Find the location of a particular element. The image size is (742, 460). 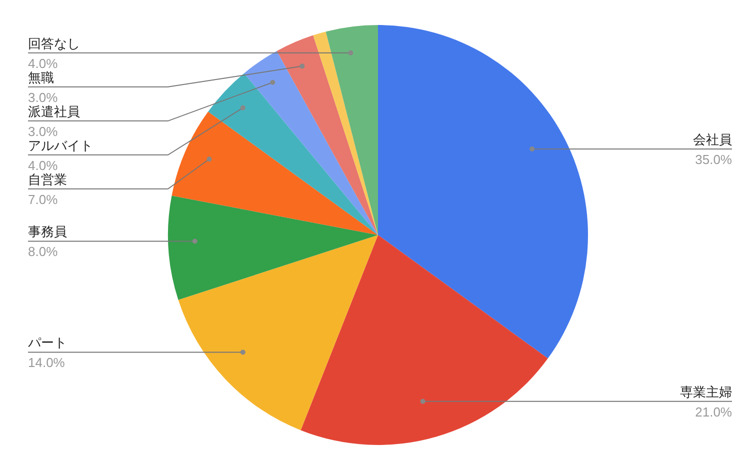

data-label: 8.0% is located at coordinates (43, 252).